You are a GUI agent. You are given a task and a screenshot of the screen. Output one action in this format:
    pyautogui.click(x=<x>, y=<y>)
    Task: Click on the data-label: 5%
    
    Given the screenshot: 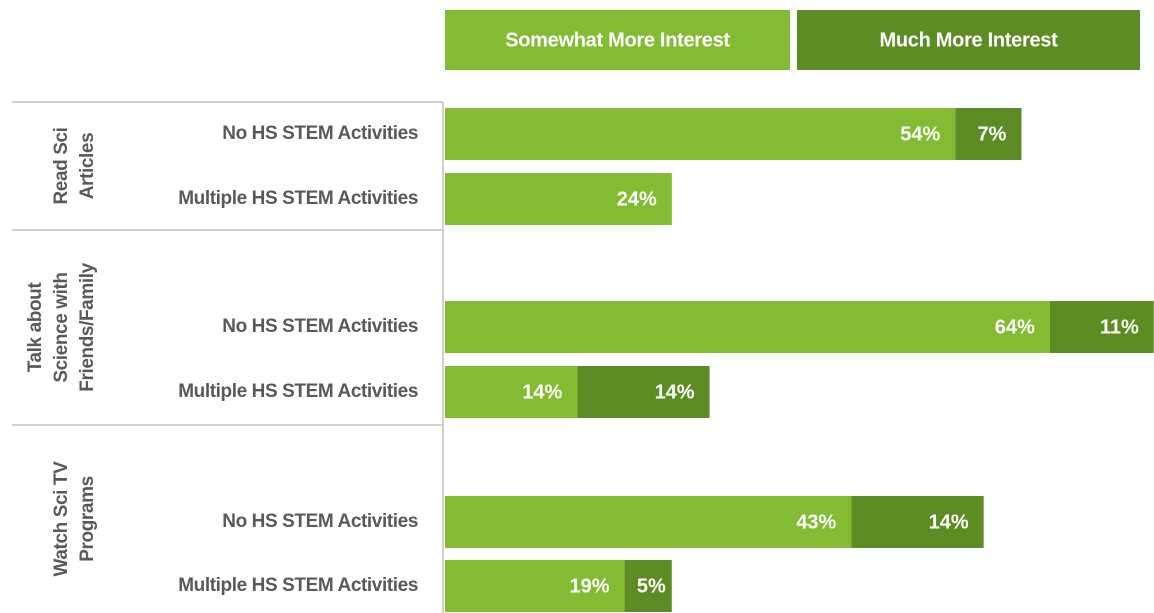 What is the action you would take?
    pyautogui.click(x=651, y=586)
    